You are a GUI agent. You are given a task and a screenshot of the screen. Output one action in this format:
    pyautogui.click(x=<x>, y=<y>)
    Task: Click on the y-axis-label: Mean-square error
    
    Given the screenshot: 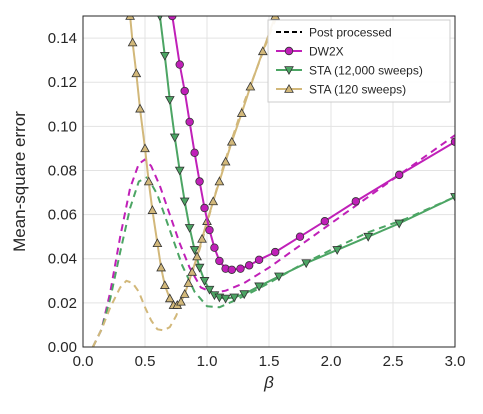 What is the action you would take?
    pyautogui.click(x=19, y=181)
    